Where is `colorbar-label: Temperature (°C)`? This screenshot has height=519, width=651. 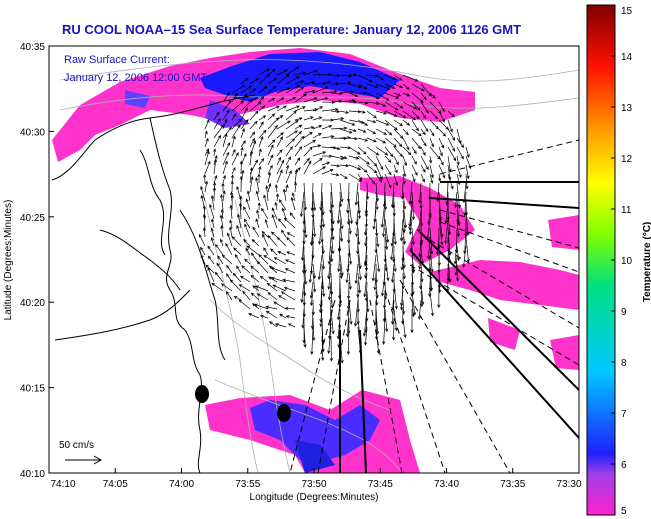 colorbar-label: Temperature (°C) is located at coordinates (646, 262).